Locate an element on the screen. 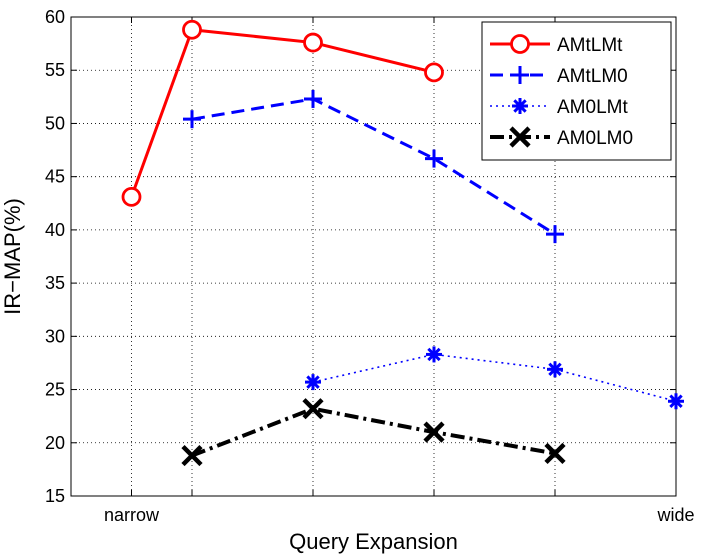 The image size is (705, 558). y-tick-label: 40 is located at coordinates (55, 230).